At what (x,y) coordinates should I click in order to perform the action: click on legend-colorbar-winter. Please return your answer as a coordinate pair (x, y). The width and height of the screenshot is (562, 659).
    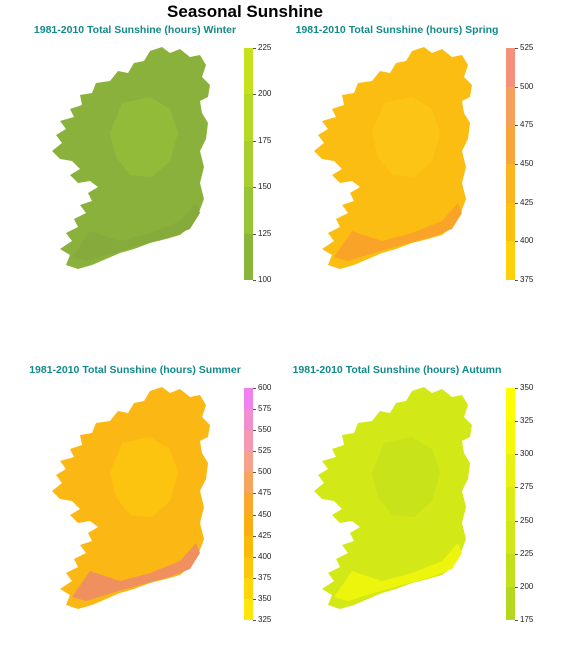
    Looking at the image, I should click on (248, 164).